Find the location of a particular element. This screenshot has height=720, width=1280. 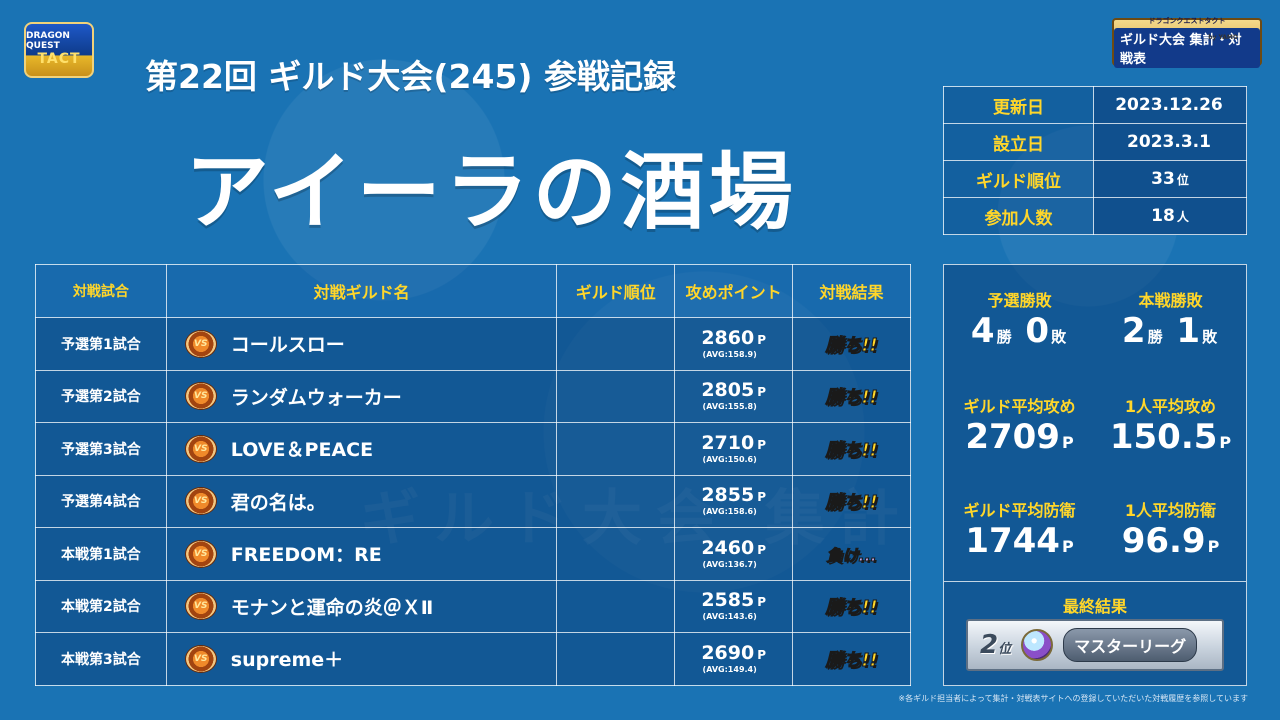

header-rank: ギルド順位 is located at coordinates (616, 291).